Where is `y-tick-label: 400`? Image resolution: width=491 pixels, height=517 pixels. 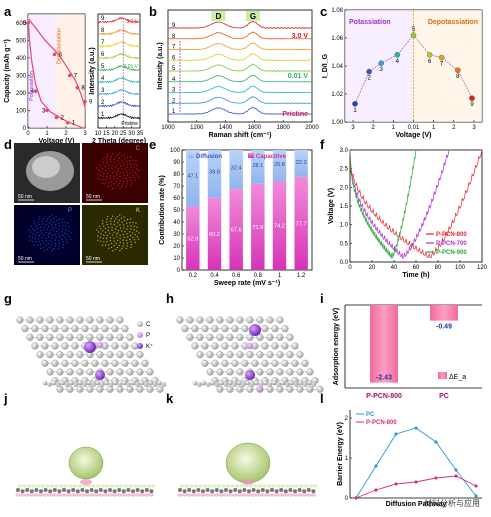 y-tick-label: 400 is located at coordinates (21, 59).